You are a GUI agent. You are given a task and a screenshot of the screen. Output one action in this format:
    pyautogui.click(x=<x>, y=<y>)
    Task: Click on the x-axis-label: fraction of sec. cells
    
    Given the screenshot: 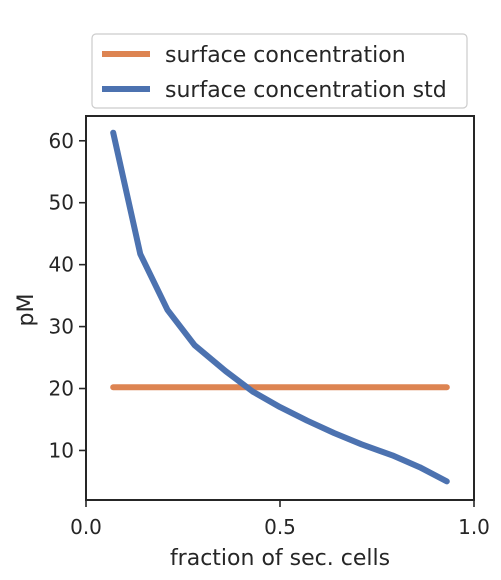 What is the action you would take?
    pyautogui.click(x=280, y=558)
    